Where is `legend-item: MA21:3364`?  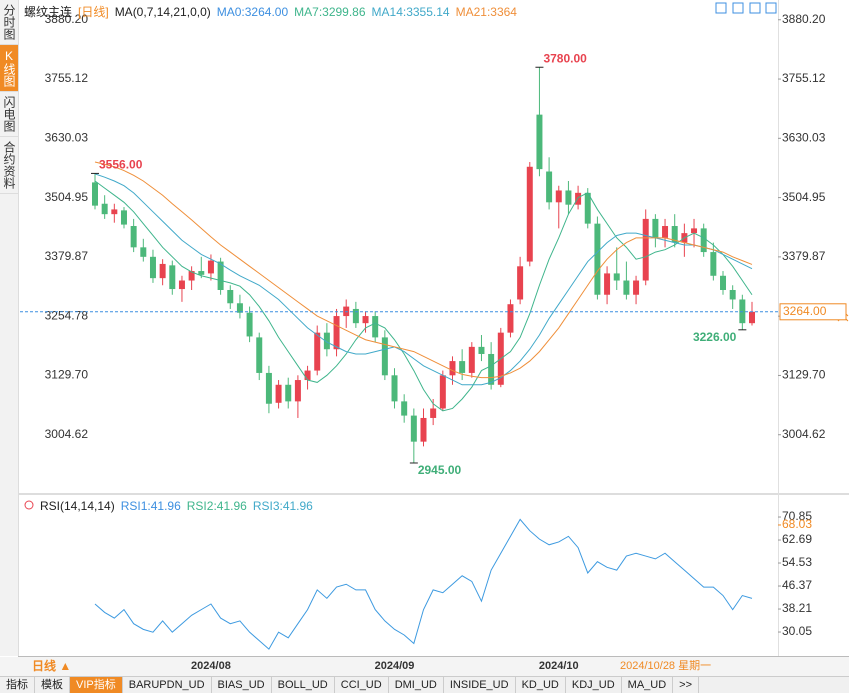 legend-item: MA21:3364 is located at coordinates (486, 12).